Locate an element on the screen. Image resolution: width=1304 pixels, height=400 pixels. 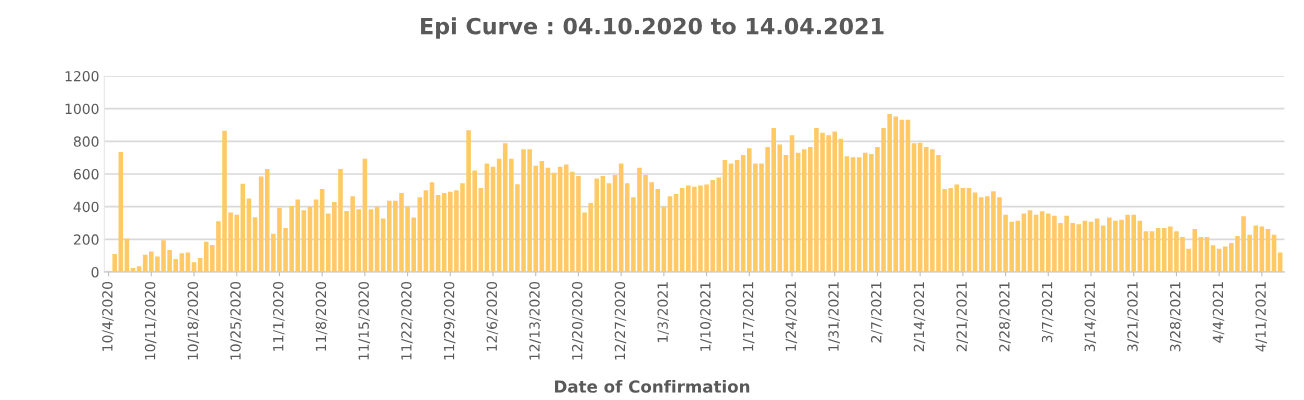
y-tick-label: 1000 is located at coordinates (82, 109).